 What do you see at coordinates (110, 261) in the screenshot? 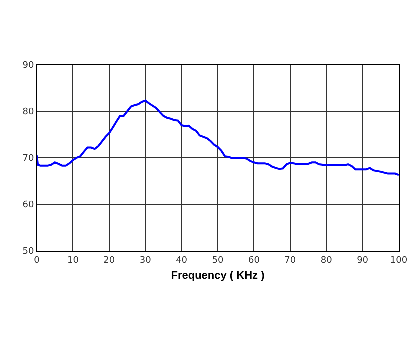
I see `x-tick-label: 20` at bounding box center [110, 261].